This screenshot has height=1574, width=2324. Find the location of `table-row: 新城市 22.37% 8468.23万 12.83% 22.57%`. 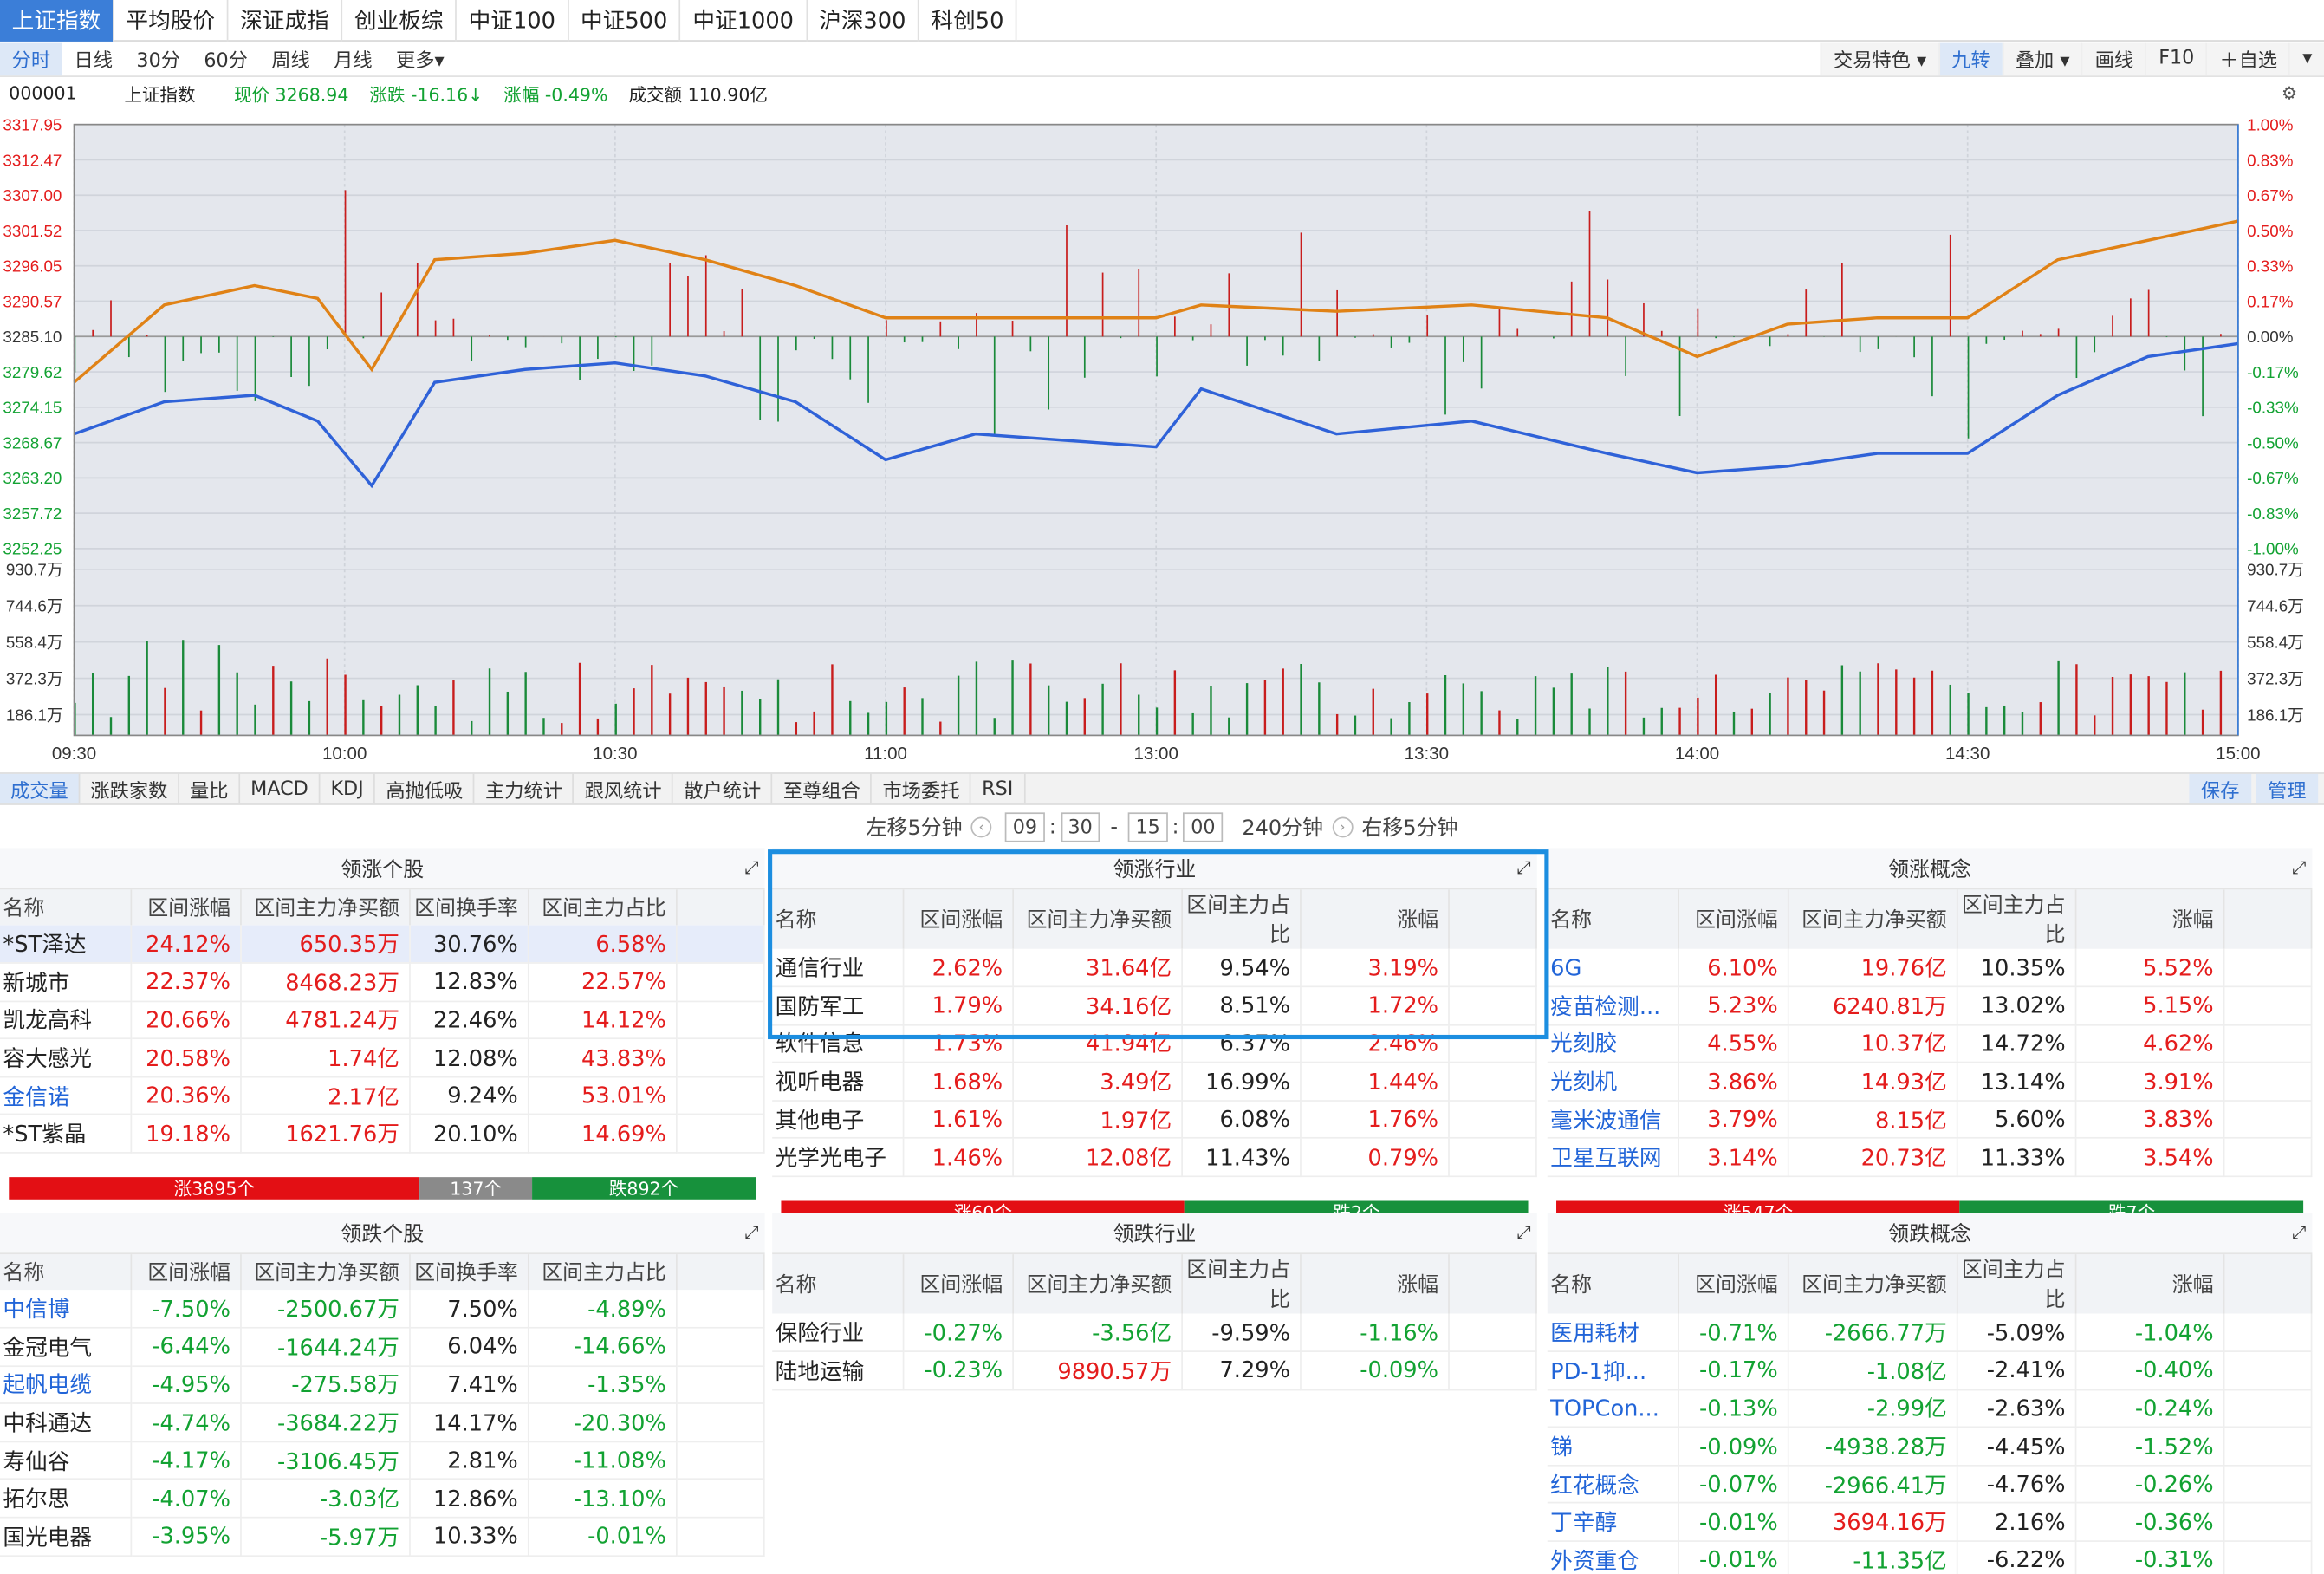

table-row: 新城市 22.37% 8468.23万 12.83% 22.57% is located at coordinates (382, 982).